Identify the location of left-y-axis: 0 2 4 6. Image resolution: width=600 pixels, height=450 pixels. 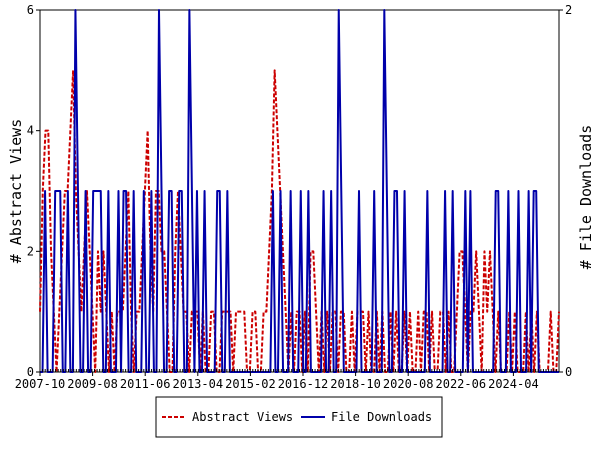
(33, 191).